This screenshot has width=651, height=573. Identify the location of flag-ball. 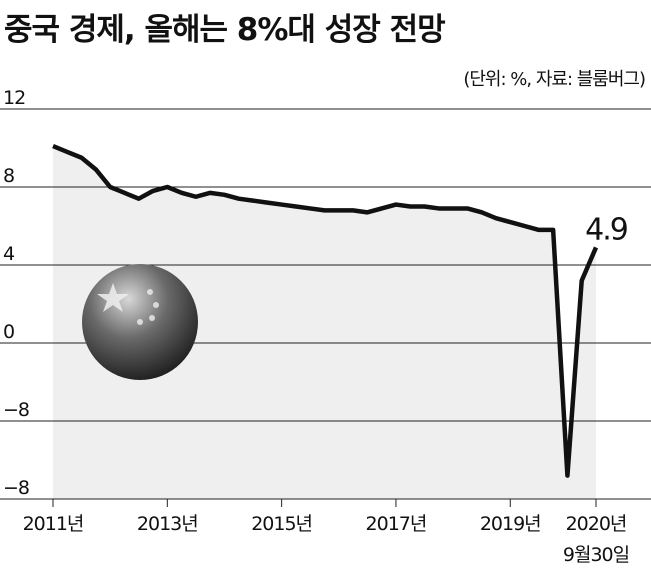
(140, 322).